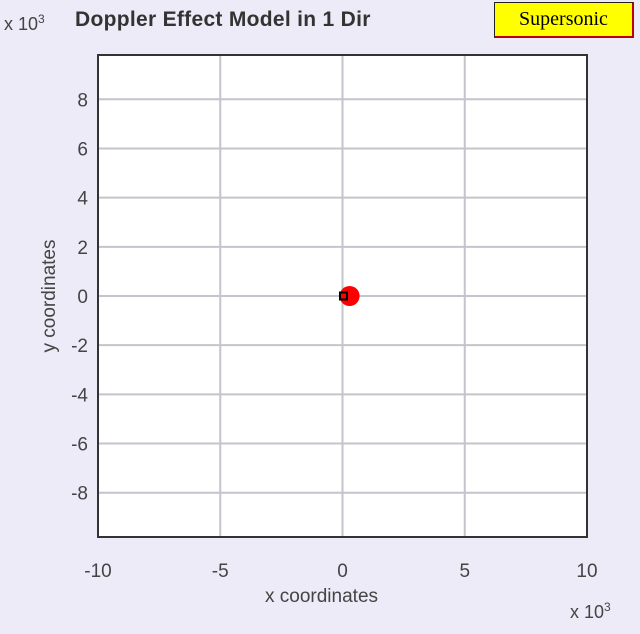 Image resolution: width=640 pixels, height=634 pixels. Describe the element at coordinates (97, 571) in the screenshot. I see `x-tick-label: -10` at that location.